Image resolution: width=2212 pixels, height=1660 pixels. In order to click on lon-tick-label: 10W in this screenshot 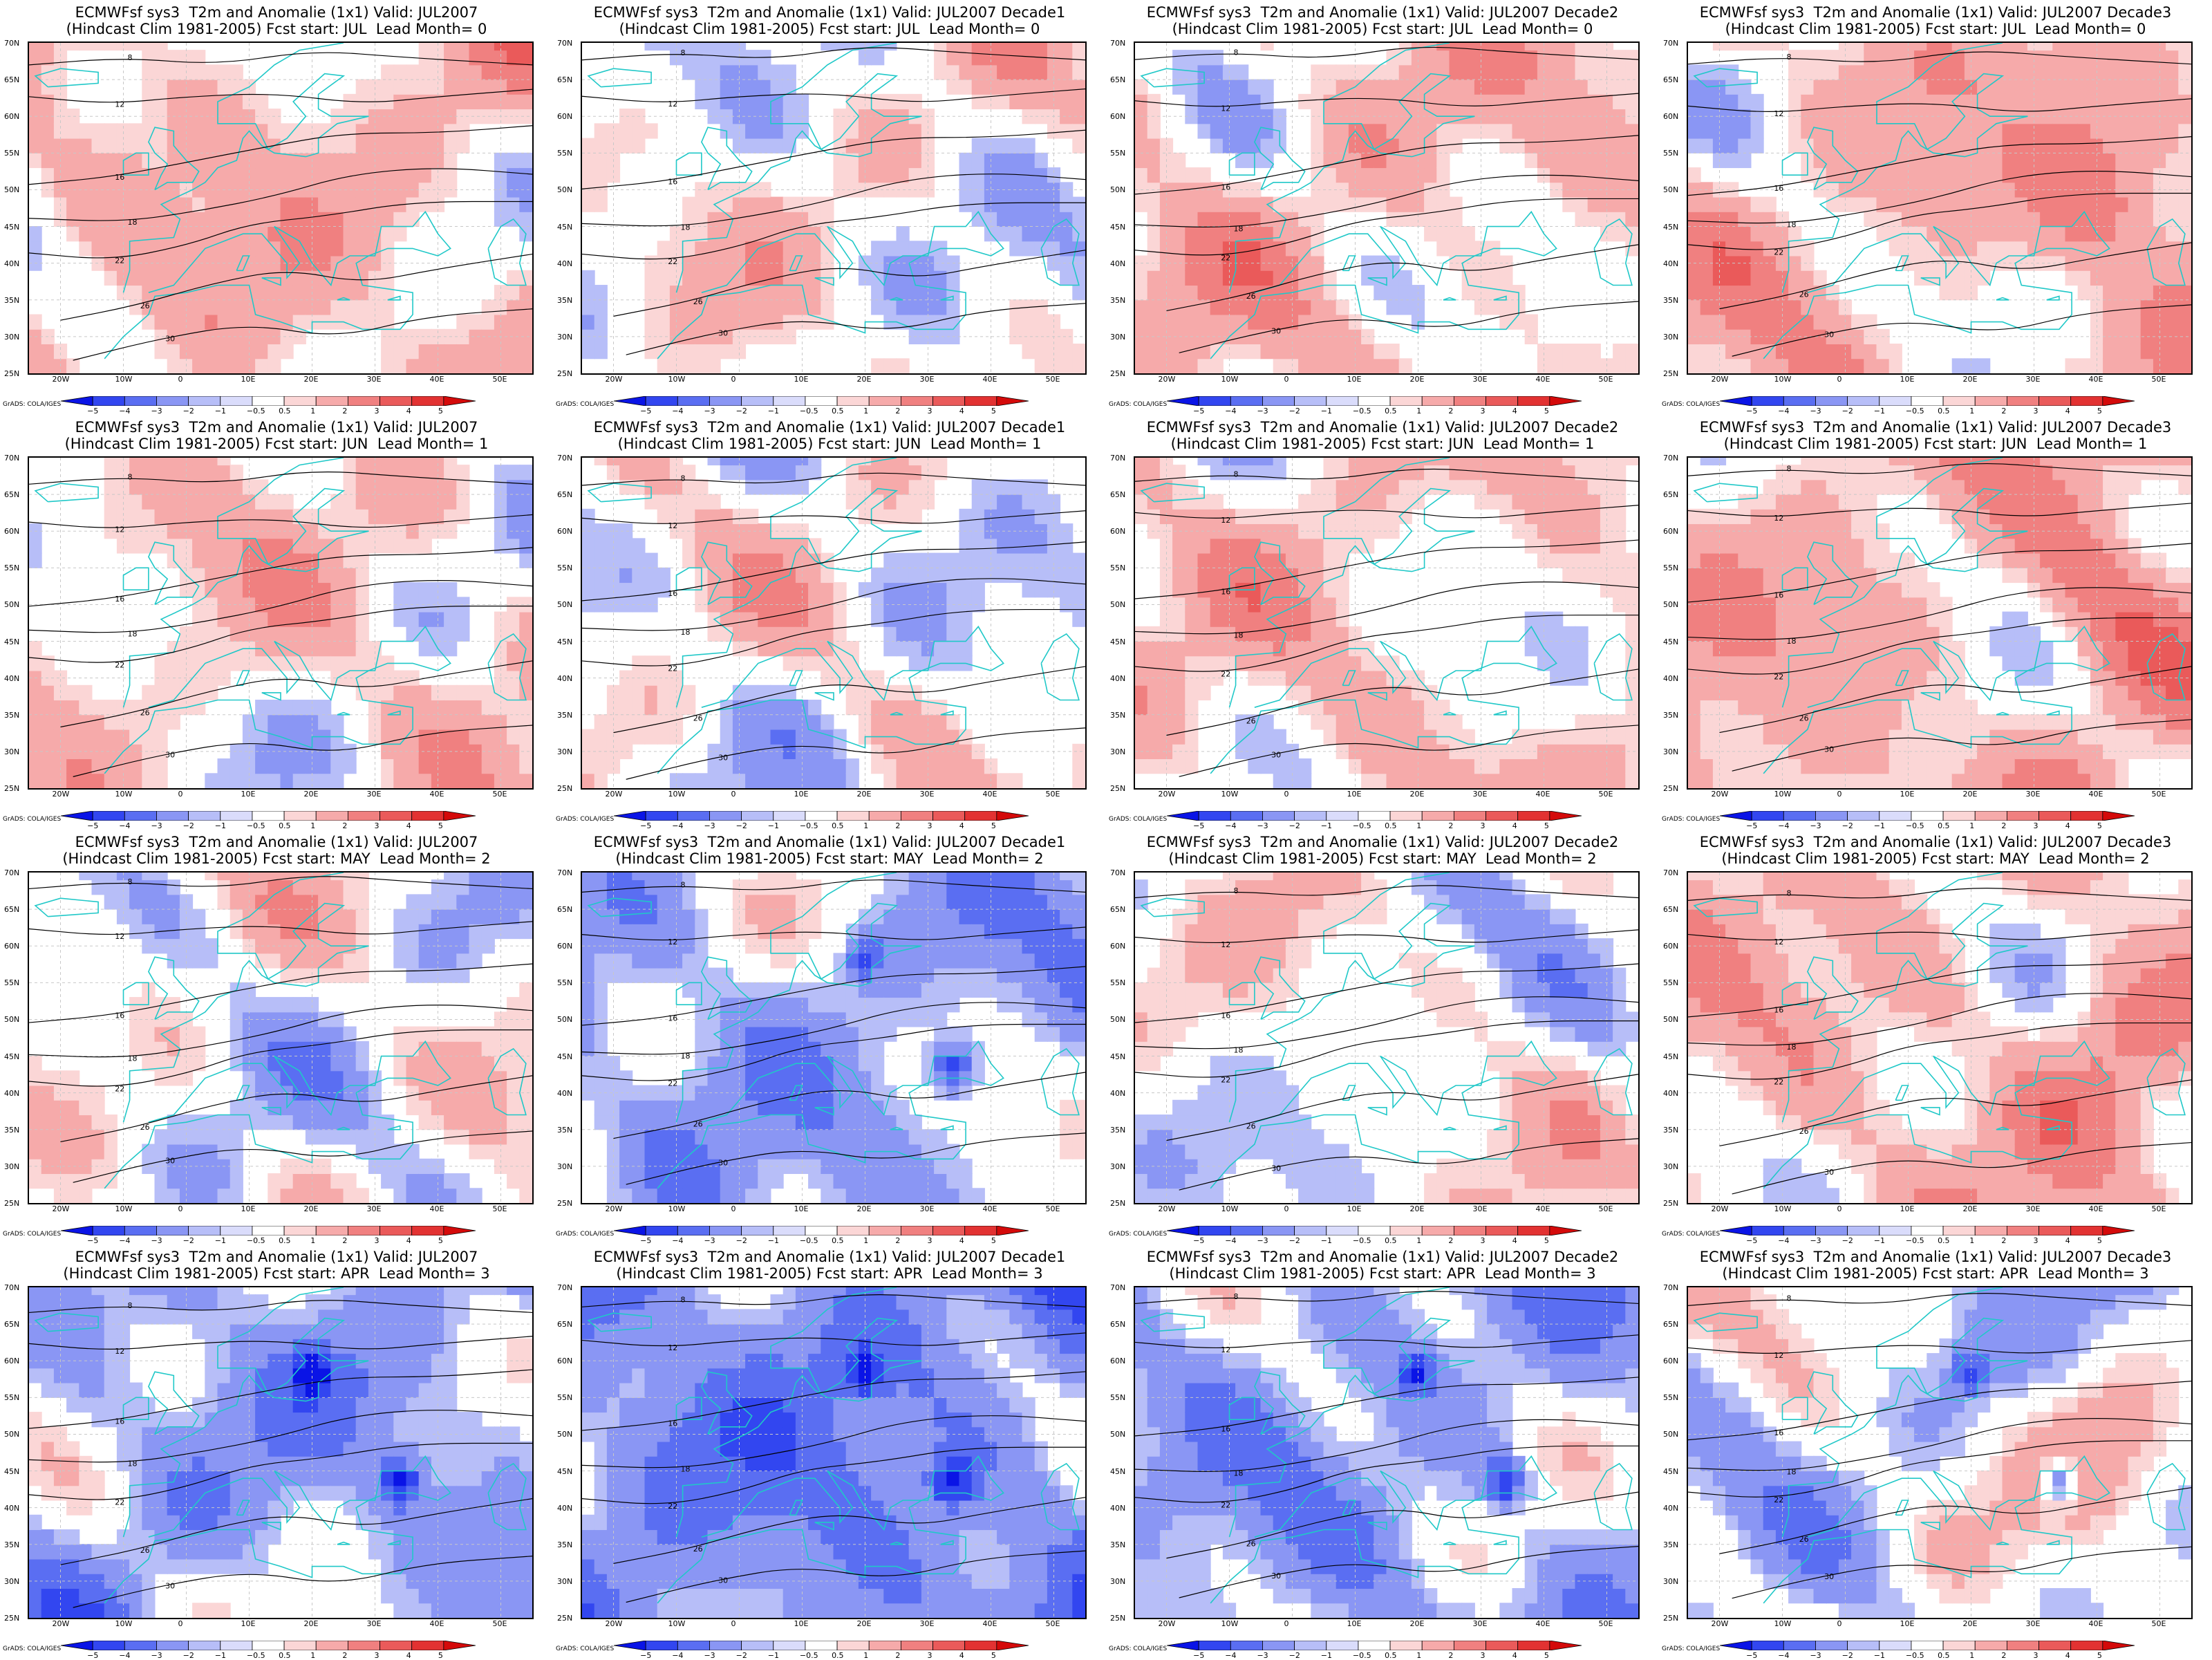, I will do `click(1230, 379)`.